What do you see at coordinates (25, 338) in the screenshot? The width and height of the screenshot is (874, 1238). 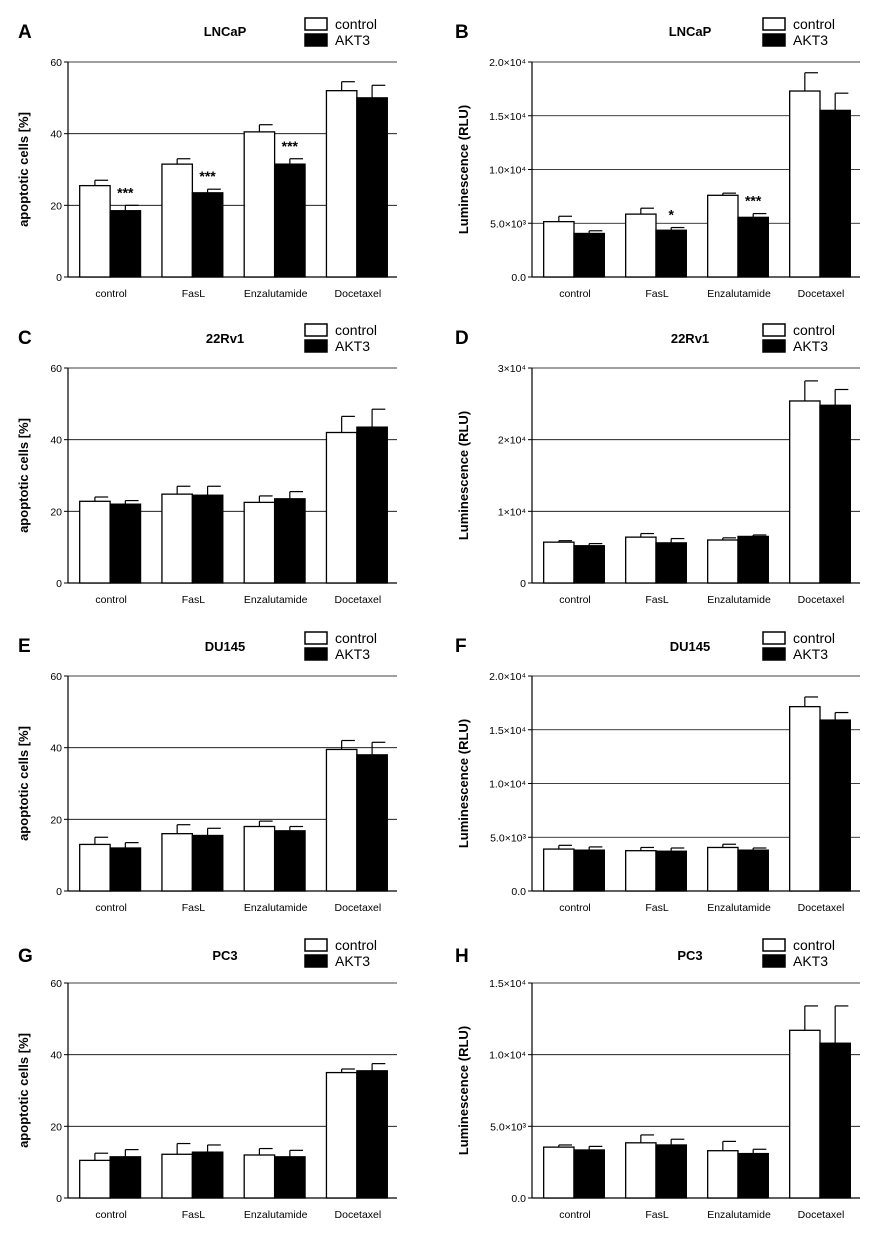 I see `panel-letter: C` at bounding box center [25, 338].